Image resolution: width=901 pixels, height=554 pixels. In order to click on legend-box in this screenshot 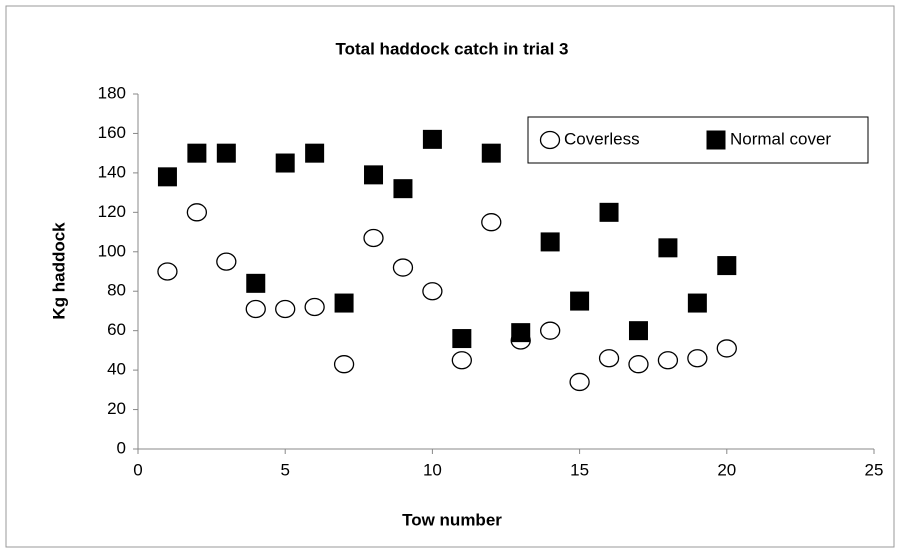, I will do `click(698, 140)`.